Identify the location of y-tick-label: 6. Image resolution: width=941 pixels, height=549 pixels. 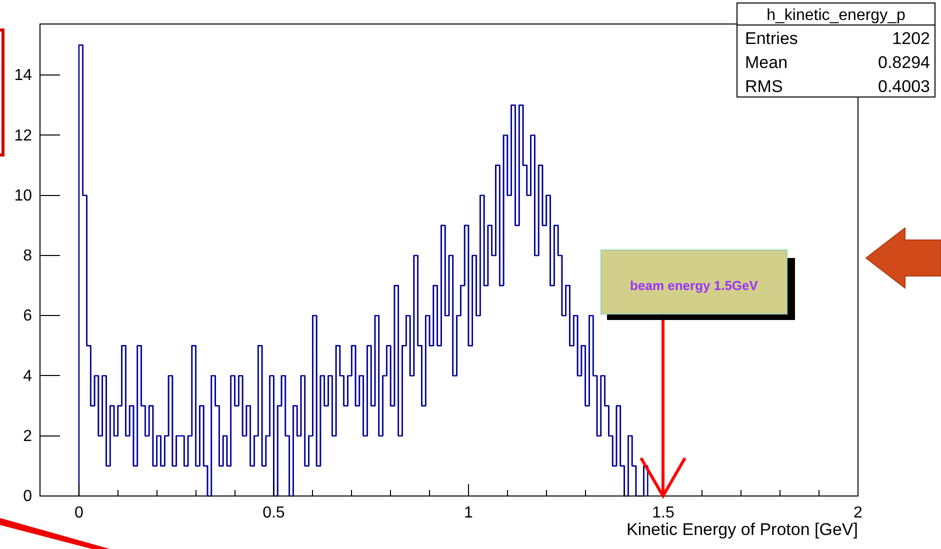
(27, 316).